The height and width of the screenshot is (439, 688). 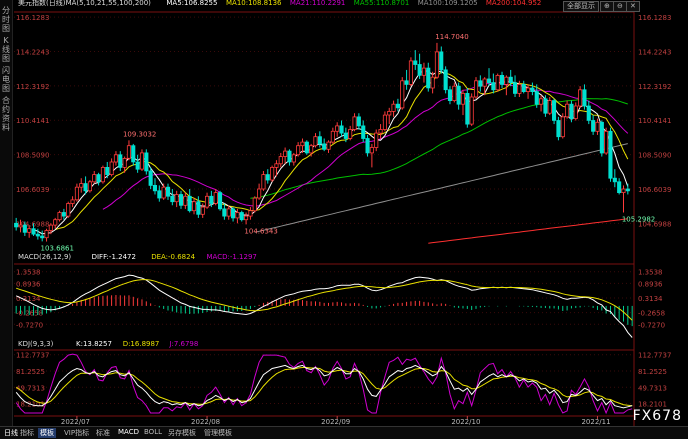 What do you see at coordinates (218, 433) in the screenshot?
I see `manage-templates-button: 管理模板` at bounding box center [218, 433].